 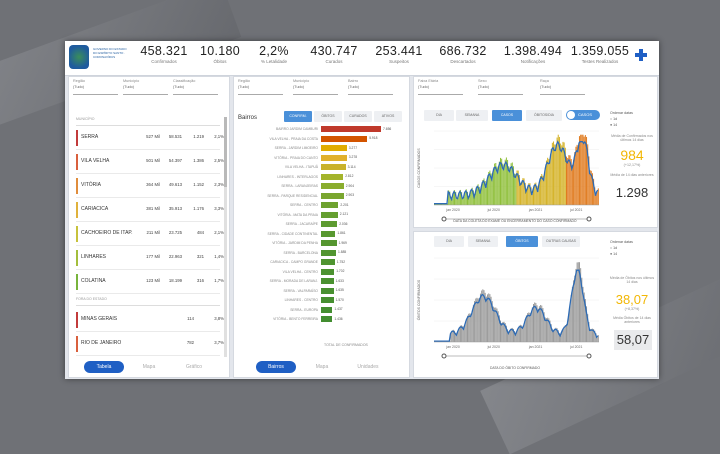 What do you see at coordinates (107, 233) in the screenshot?
I see `municipio-name: CACHOEIRO DE ITAP.` at bounding box center [107, 233].